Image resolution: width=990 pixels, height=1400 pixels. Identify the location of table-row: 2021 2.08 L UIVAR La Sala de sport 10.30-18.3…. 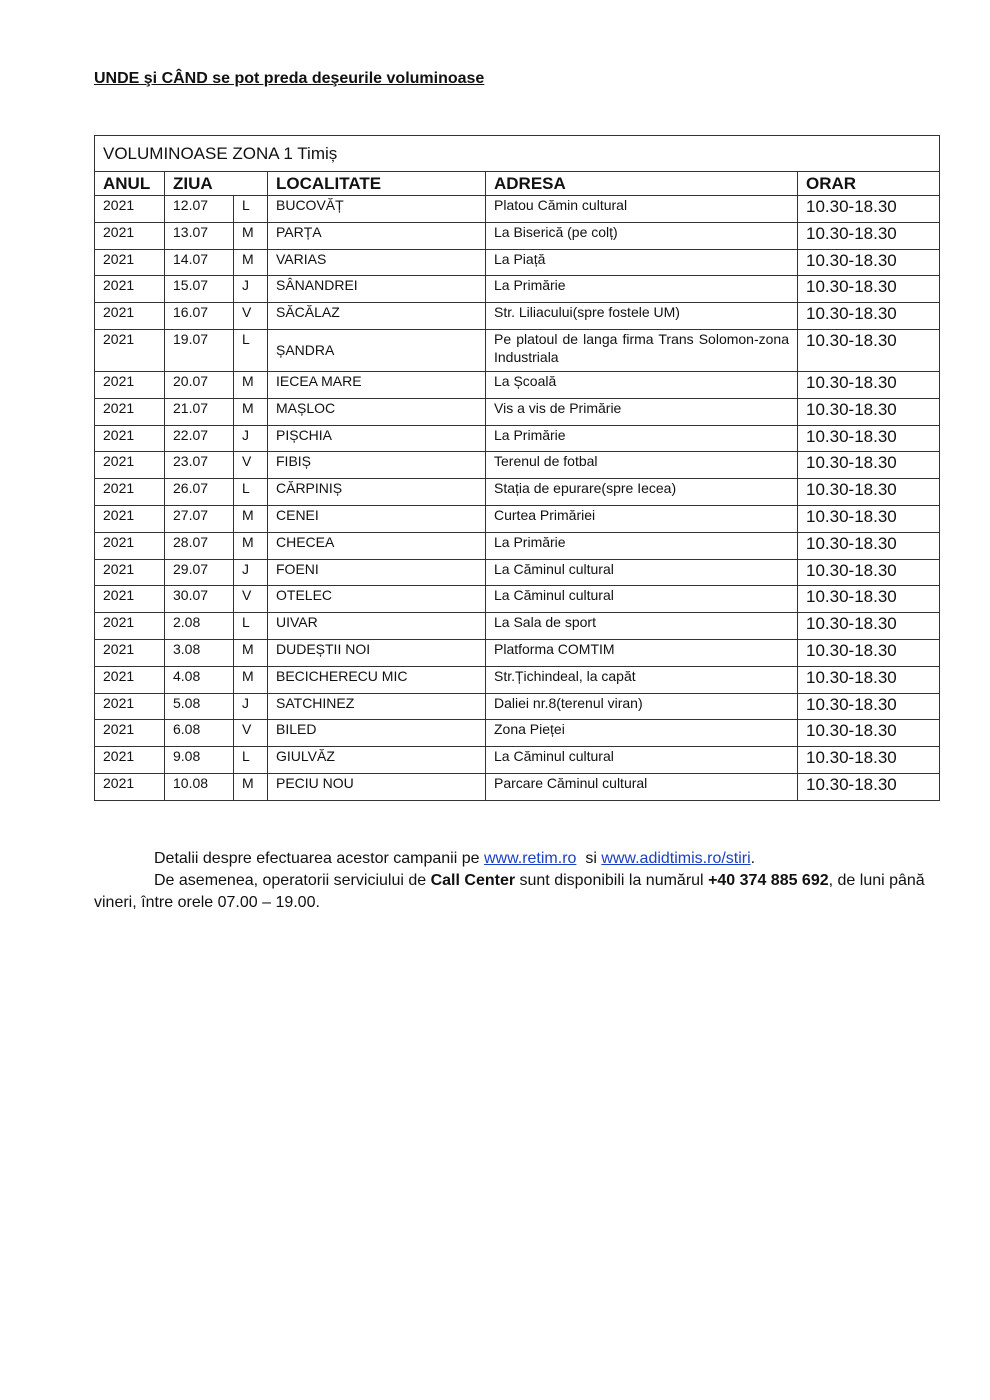
(517, 626).